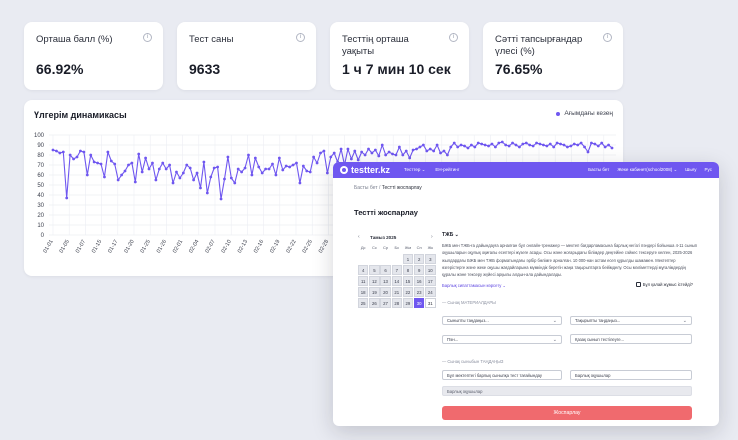 The height and width of the screenshot is (440, 738). What do you see at coordinates (631, 375) in the screenshot?
I see `students-input: Барлық оқушылар` at bounding box center [631, 375].